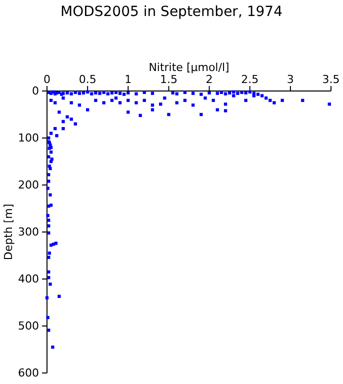 The width and height of the screenshot is (343, 384). Describe the element at coordinates (128, 79) in the screenshot. I see `x-tick-label: 1` at that location.